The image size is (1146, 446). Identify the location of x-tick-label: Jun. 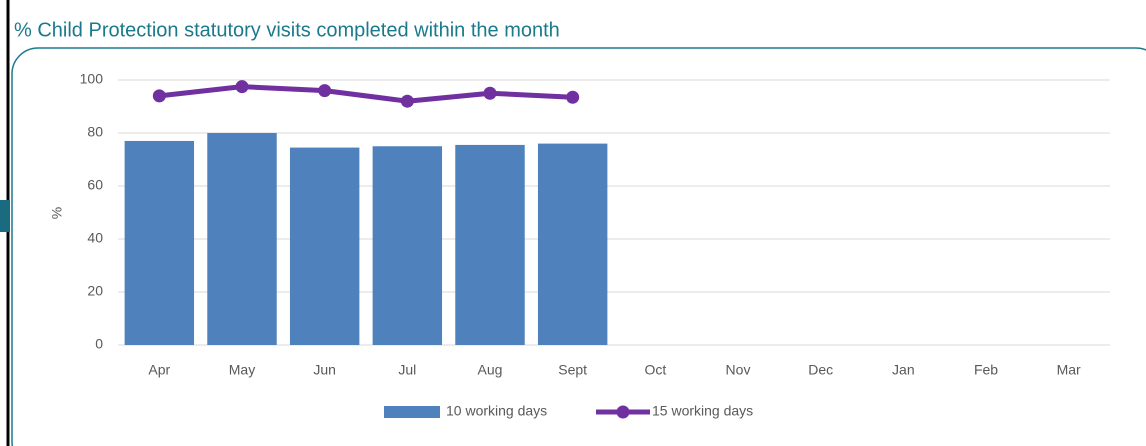
(324, 370).